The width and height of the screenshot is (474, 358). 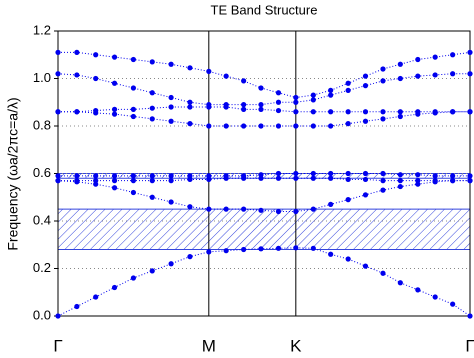 I want to click on y-tick-label: 0.6, so click(x=42, y=172).